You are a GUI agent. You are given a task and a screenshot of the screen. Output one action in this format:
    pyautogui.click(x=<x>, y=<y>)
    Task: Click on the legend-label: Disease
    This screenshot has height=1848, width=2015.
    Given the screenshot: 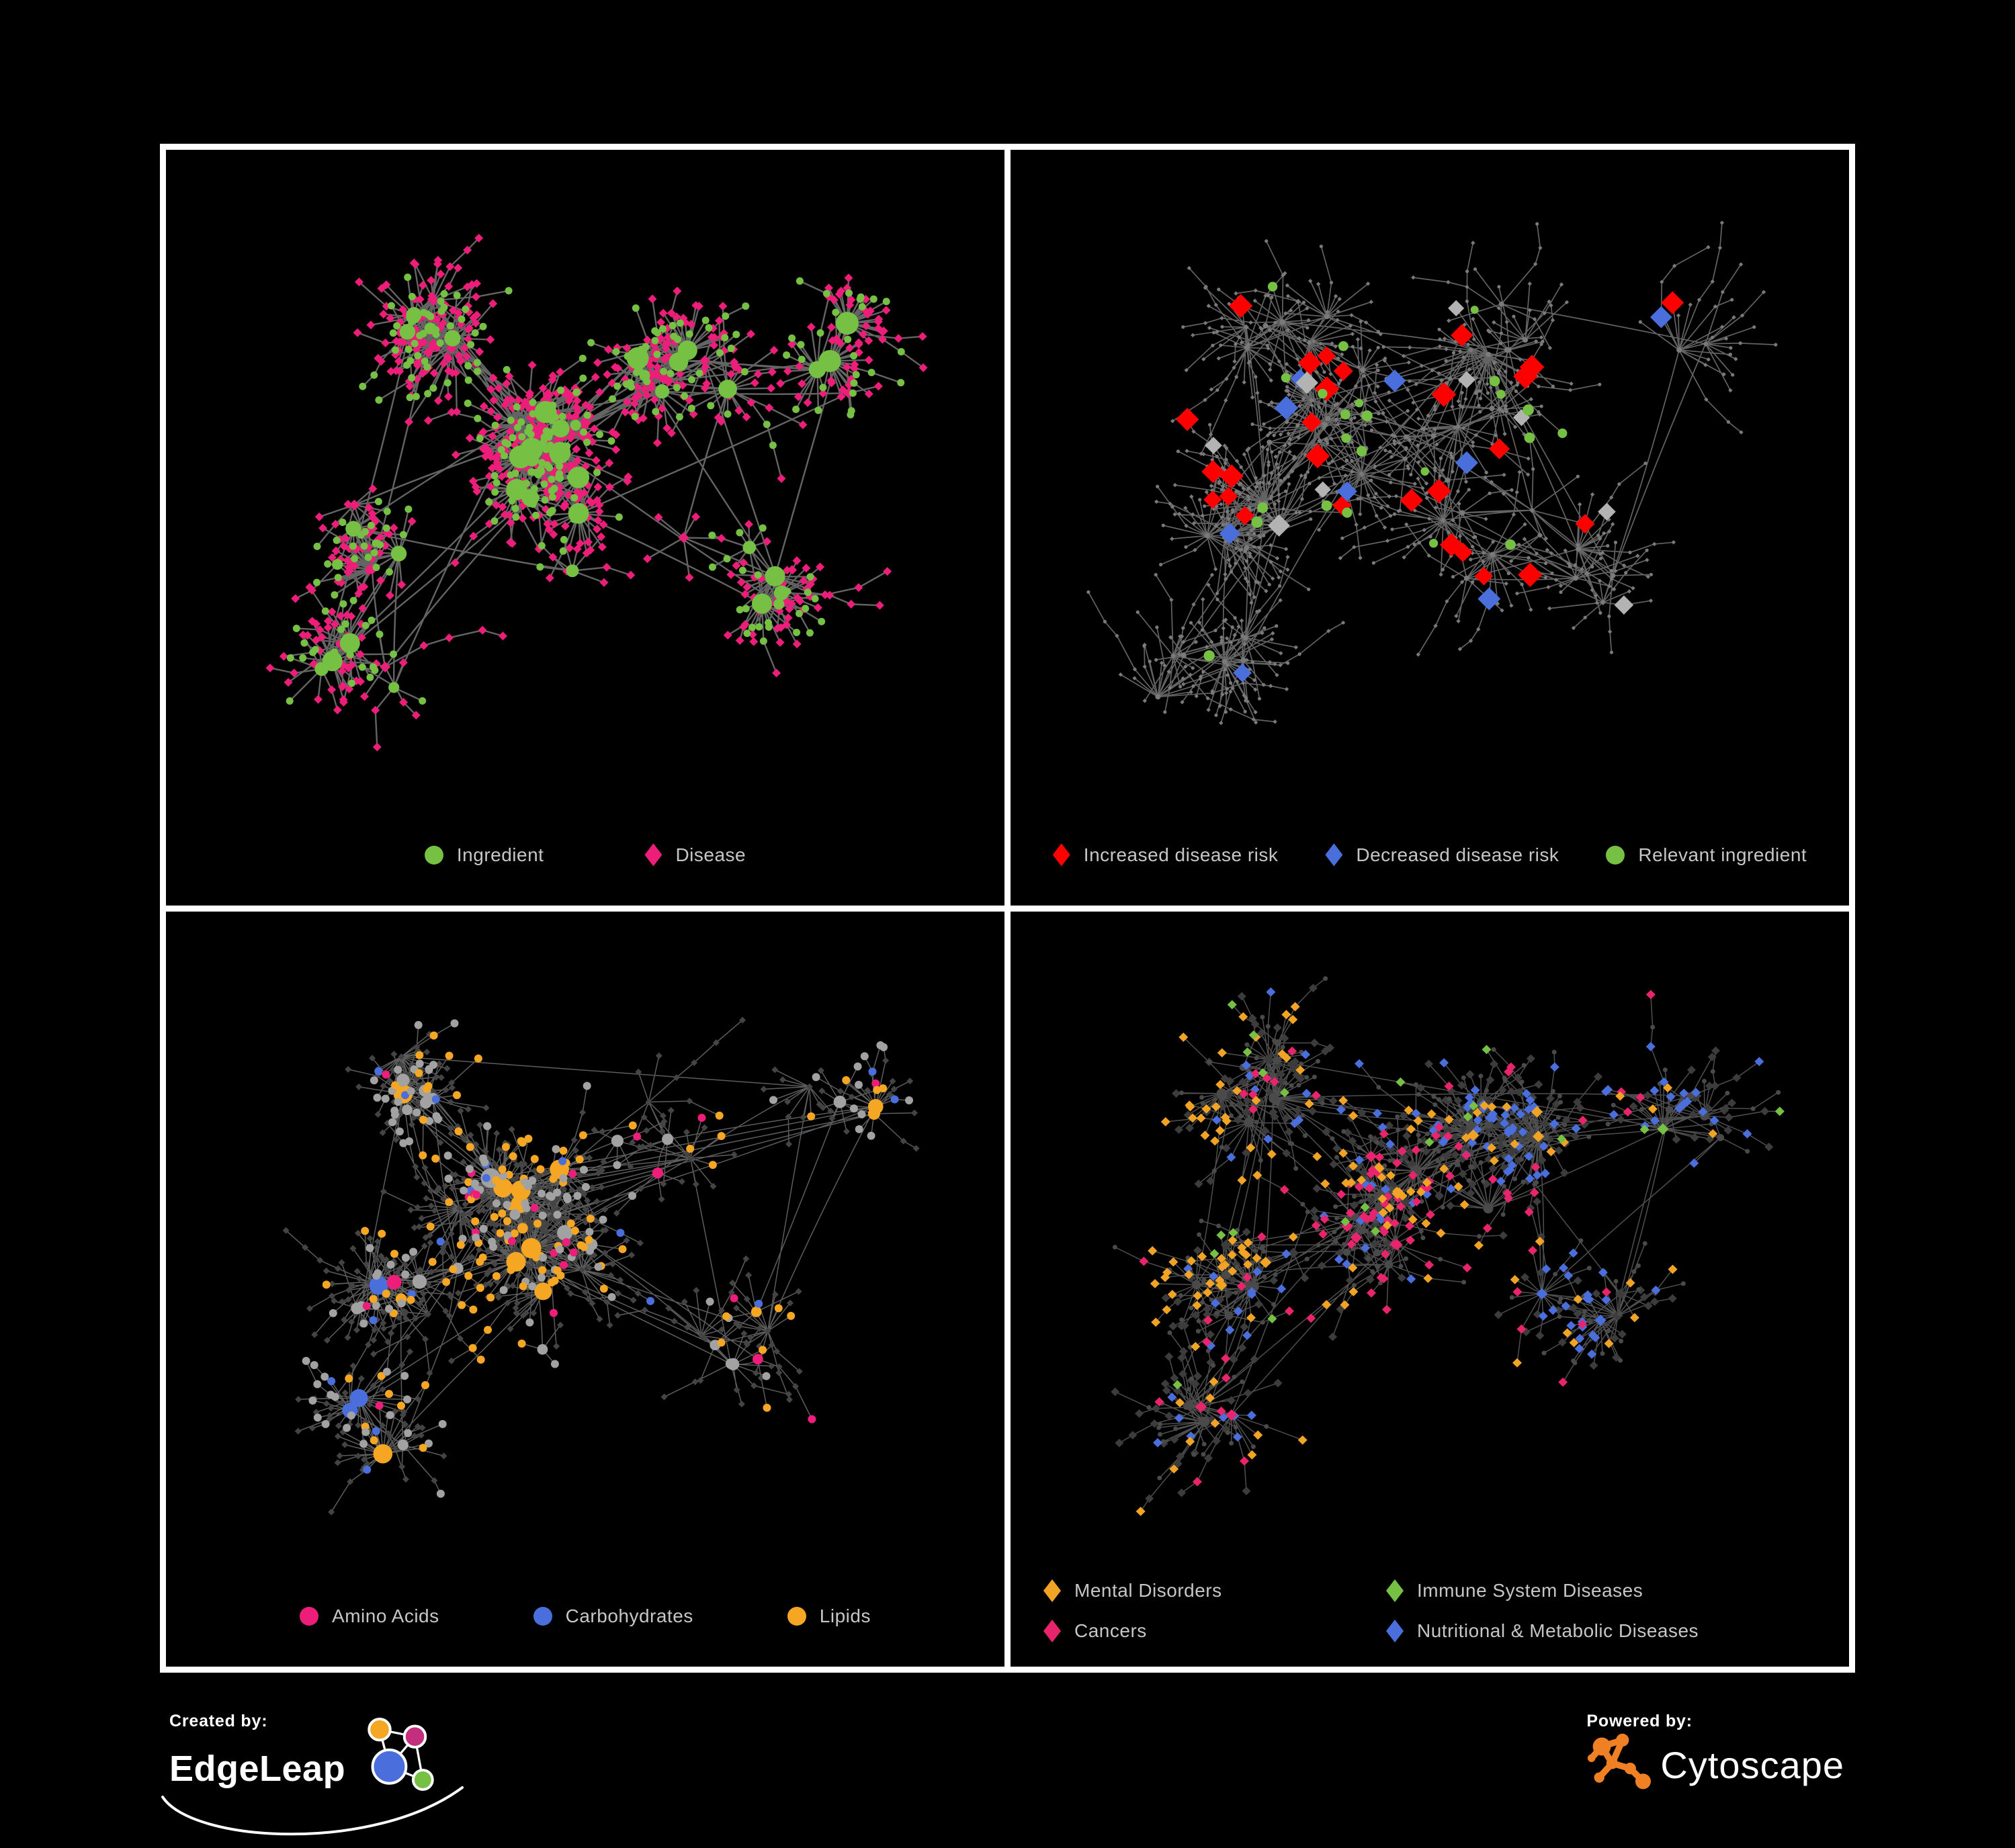 What is the action you would take?
    pyautogui.click(x=710, y=854)
    